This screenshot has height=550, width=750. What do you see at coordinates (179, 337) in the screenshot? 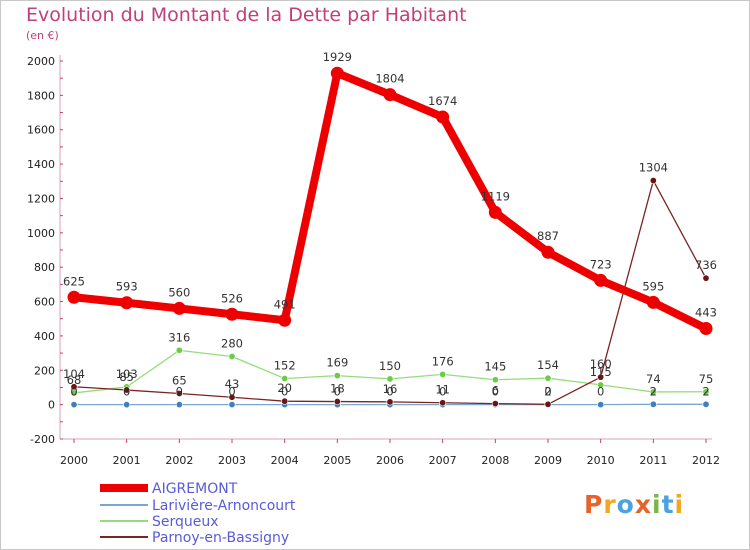
I see `data-label: 316` at bounding box center [179, 337].